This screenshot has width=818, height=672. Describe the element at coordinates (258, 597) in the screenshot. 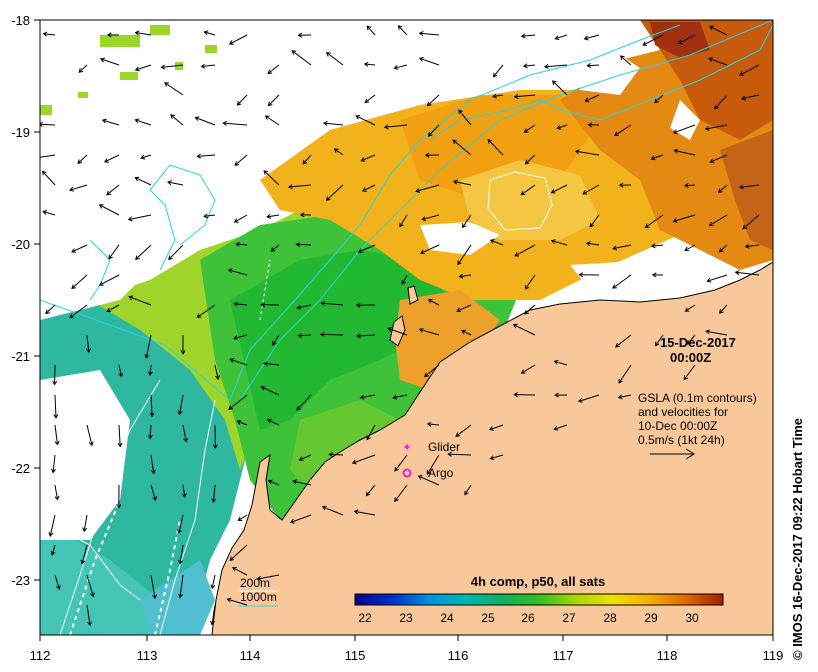

I see `isobath-1000m-label: 1000m` at that location.